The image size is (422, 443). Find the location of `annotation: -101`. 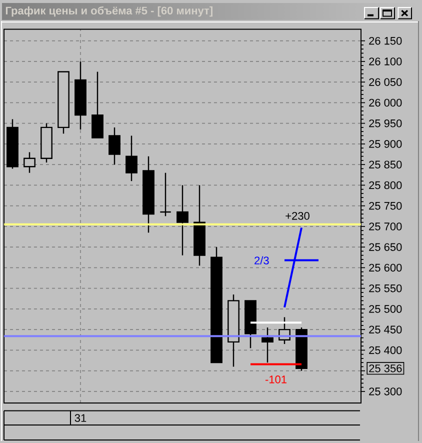

annotation: -101 is located at coordinates (275, 380).